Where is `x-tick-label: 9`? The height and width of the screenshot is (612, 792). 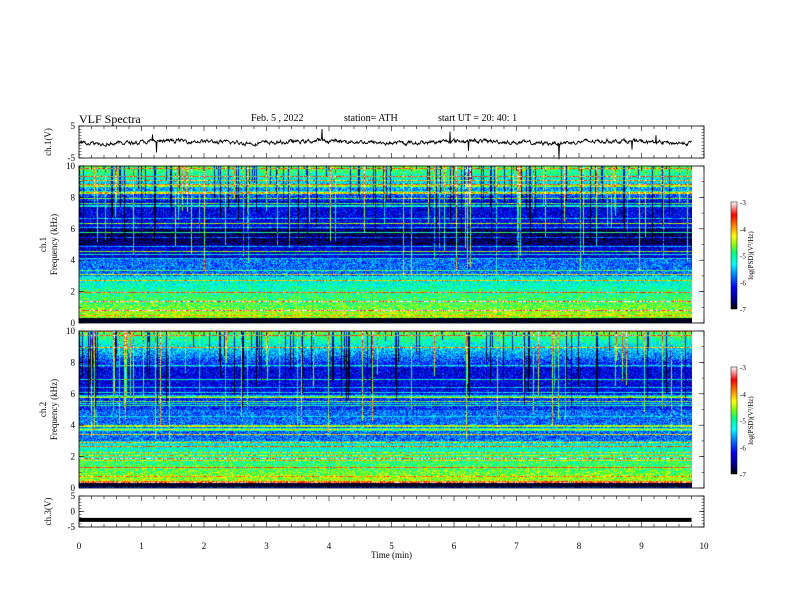
x-tick-label: 9 is located at coordinates (641, 546).